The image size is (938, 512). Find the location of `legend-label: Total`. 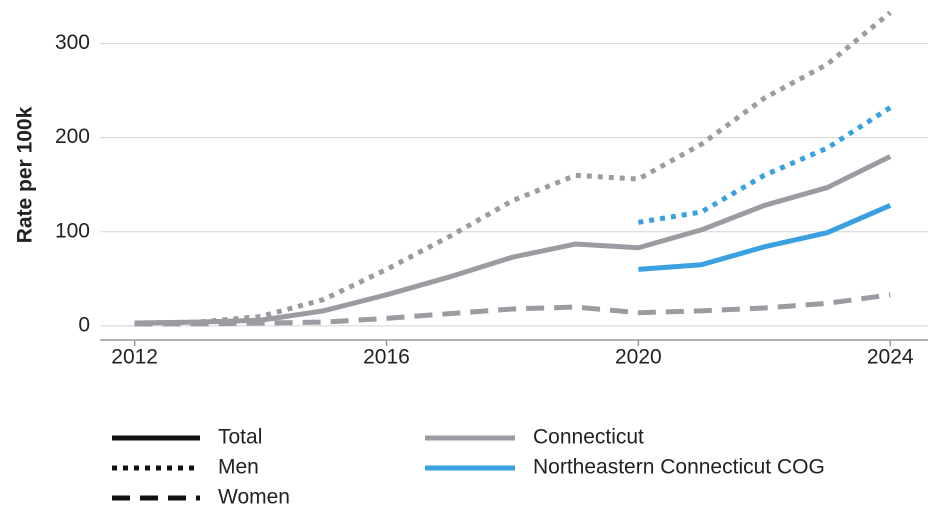

legend-label: Total is located at coordinates (240, 437).